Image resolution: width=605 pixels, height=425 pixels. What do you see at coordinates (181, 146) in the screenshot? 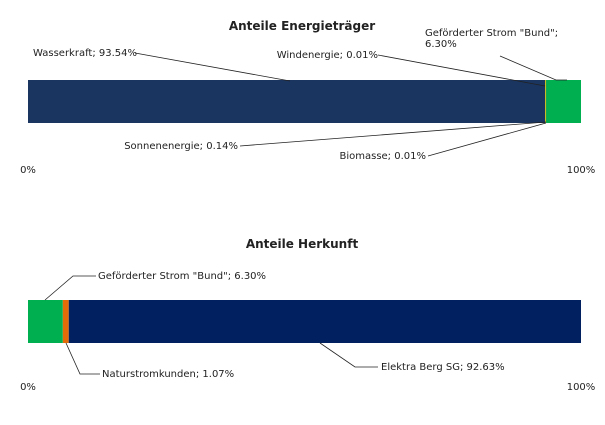
I see `data-label: Sonnenenergie; 0.14%` at bounding box center [181, 146].